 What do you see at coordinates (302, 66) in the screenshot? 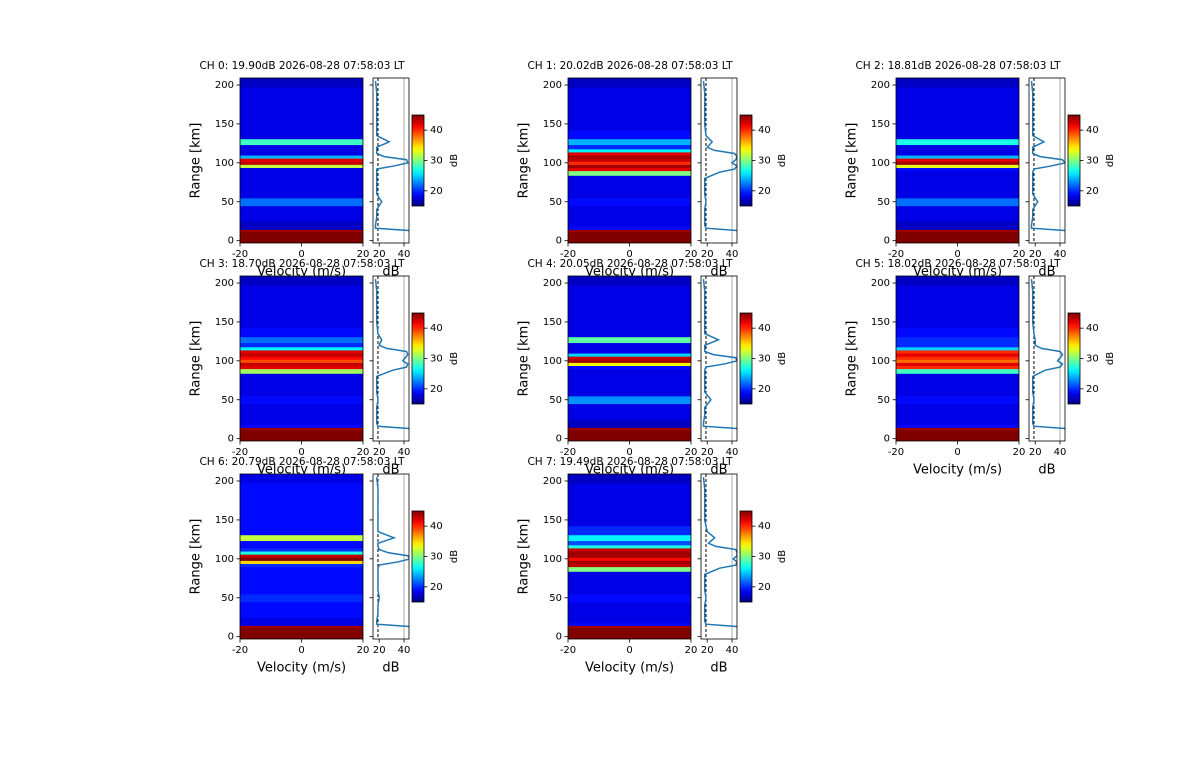
I see `panel-title: CH 0: 19.90dB 2026-08-28 07:58:03 LT` at bounding box center [302, 66].